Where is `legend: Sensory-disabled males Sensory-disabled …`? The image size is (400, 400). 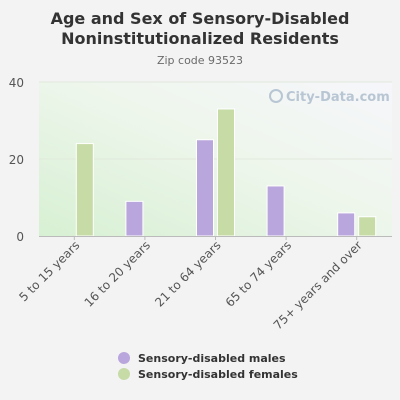
legend: Sensory-disabled males Sensory-disabled … is located at coordinates (208, 366).